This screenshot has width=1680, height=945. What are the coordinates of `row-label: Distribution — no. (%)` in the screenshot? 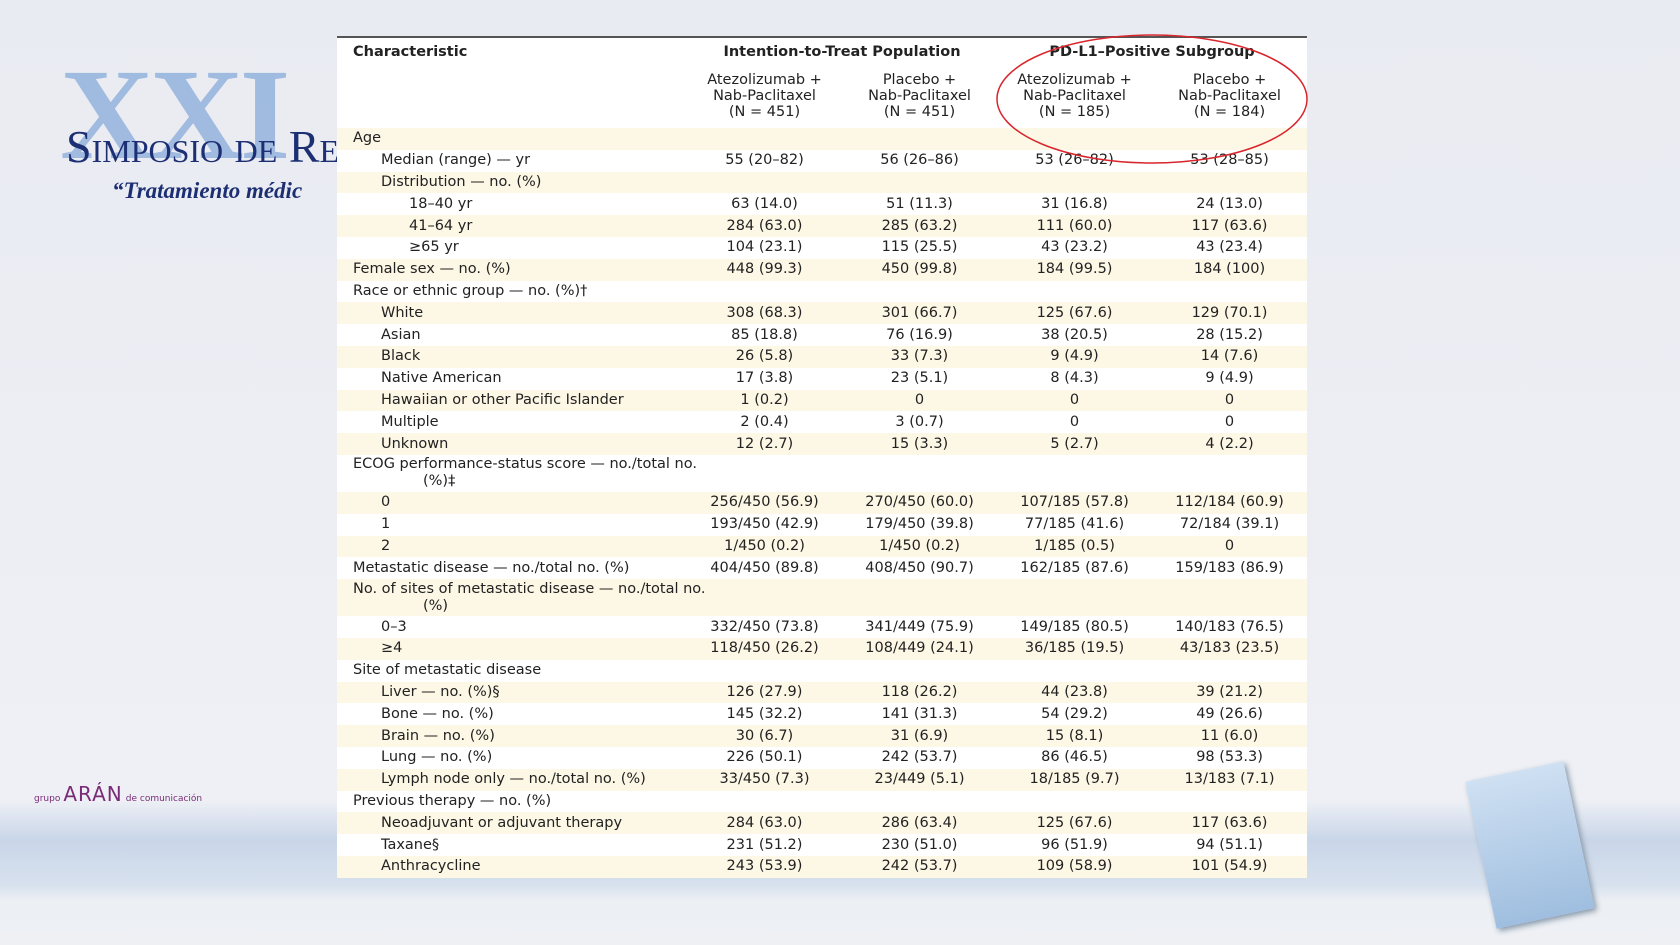 It's located at (461, 181).